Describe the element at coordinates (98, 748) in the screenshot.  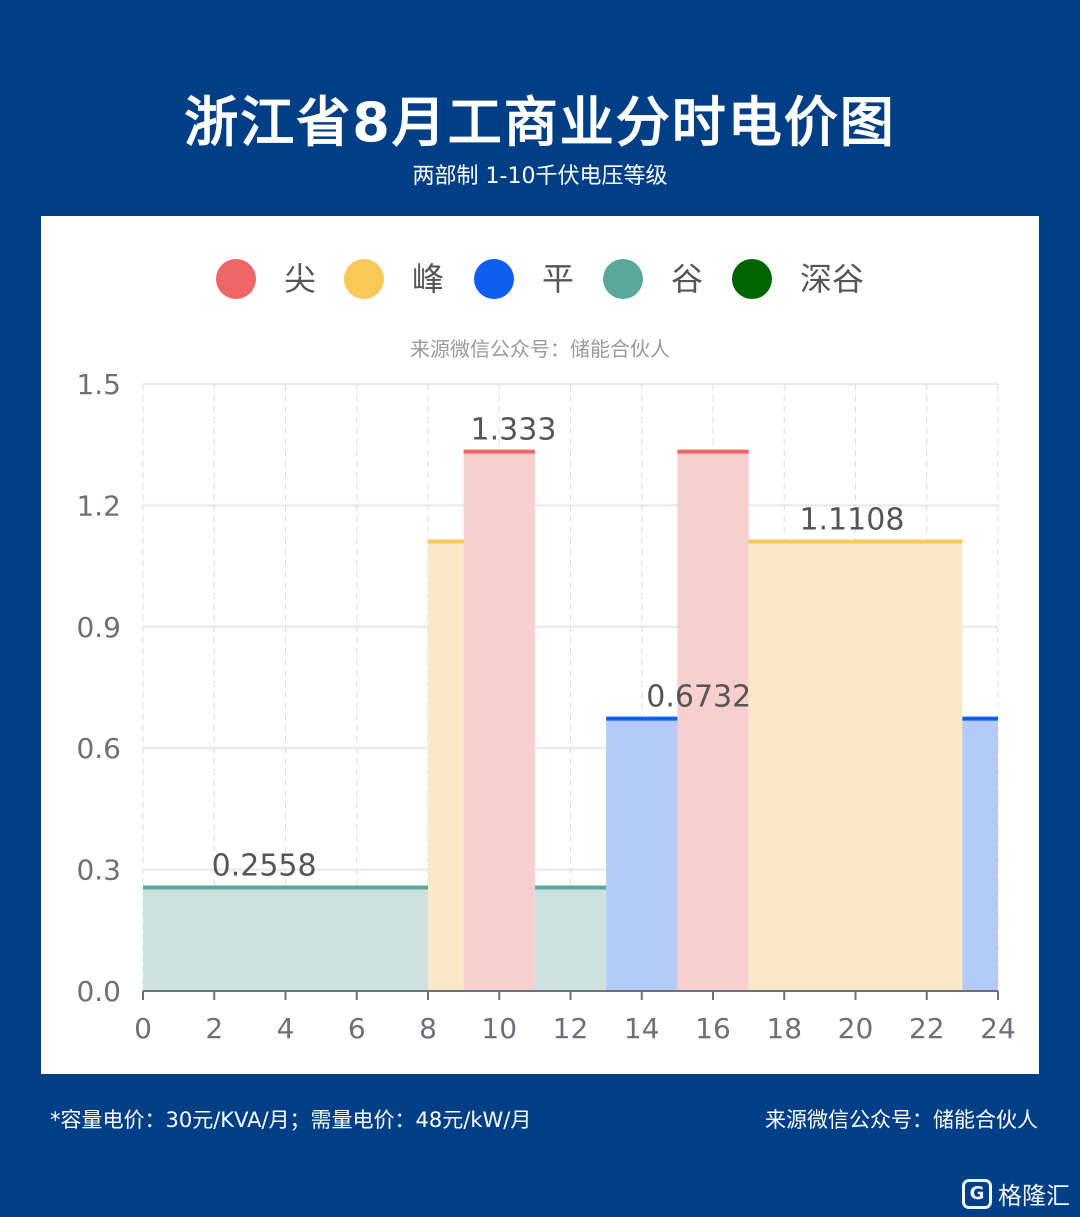
I see `y-tick-label-2: 0.6` at that location.